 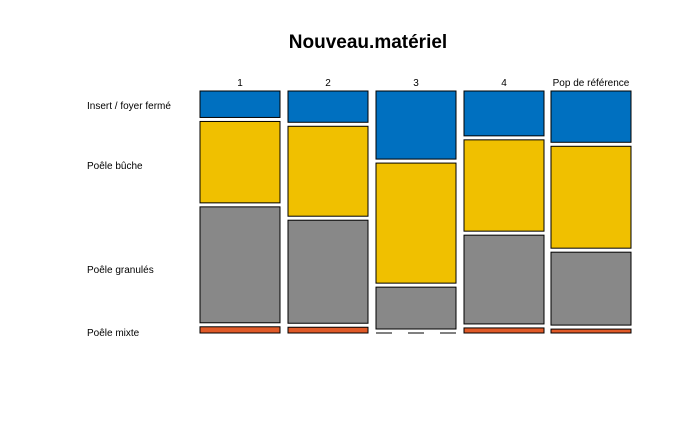 I want to click on chart-title: Nouveau.matériel, so click(x=368, y=42).